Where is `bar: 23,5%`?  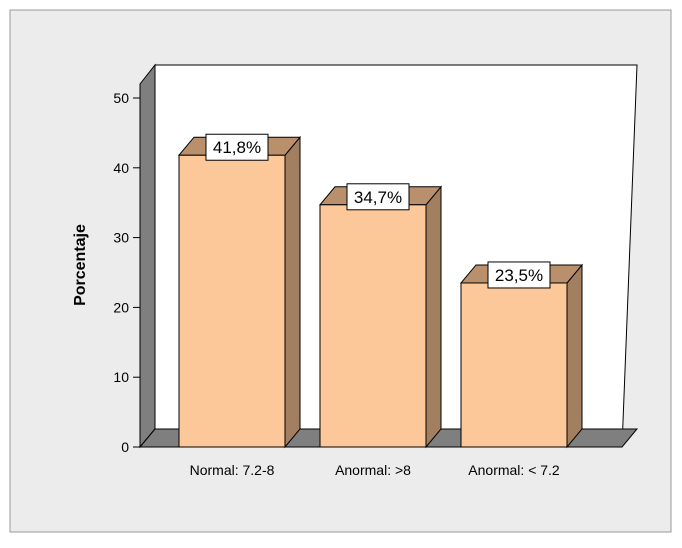
bar: 23,5% is located at coordinates (521, 355).